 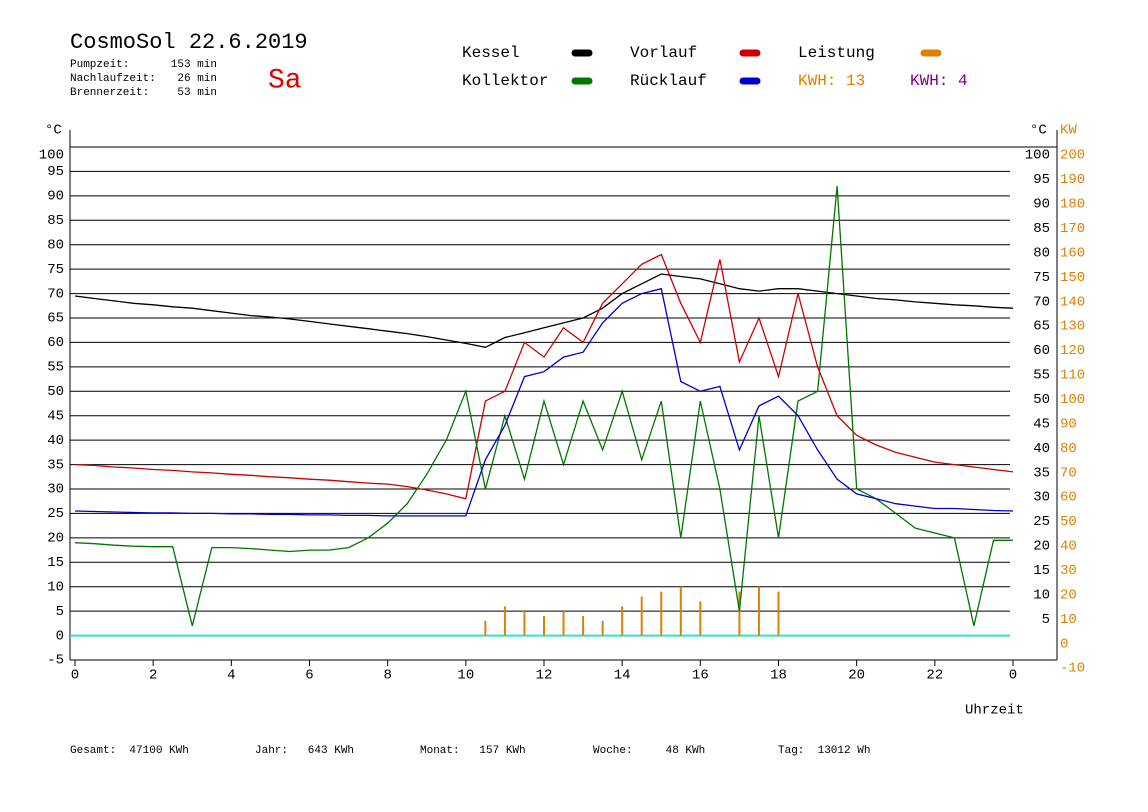 I want to click on footer-item: Gesamt: 47100 KWh, so click(x=129, y=751).